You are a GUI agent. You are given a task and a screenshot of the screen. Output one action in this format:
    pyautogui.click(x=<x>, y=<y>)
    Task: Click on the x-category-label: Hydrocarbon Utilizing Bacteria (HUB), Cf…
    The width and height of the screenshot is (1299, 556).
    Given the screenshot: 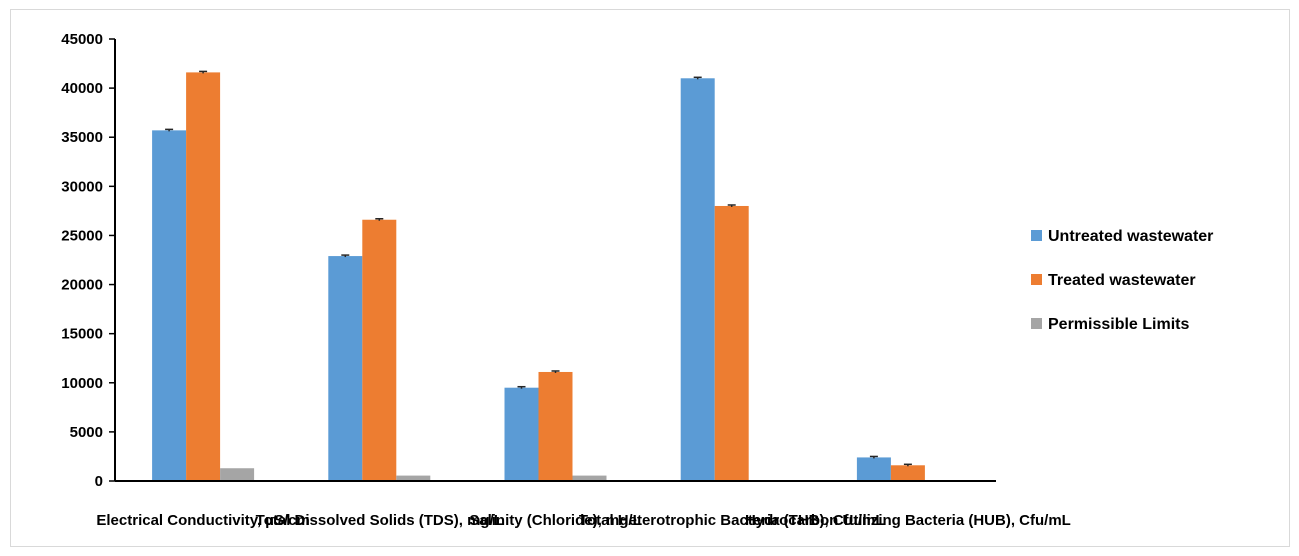 What is the action you would take?
    pyautogui.click(x=908, y=520)
    